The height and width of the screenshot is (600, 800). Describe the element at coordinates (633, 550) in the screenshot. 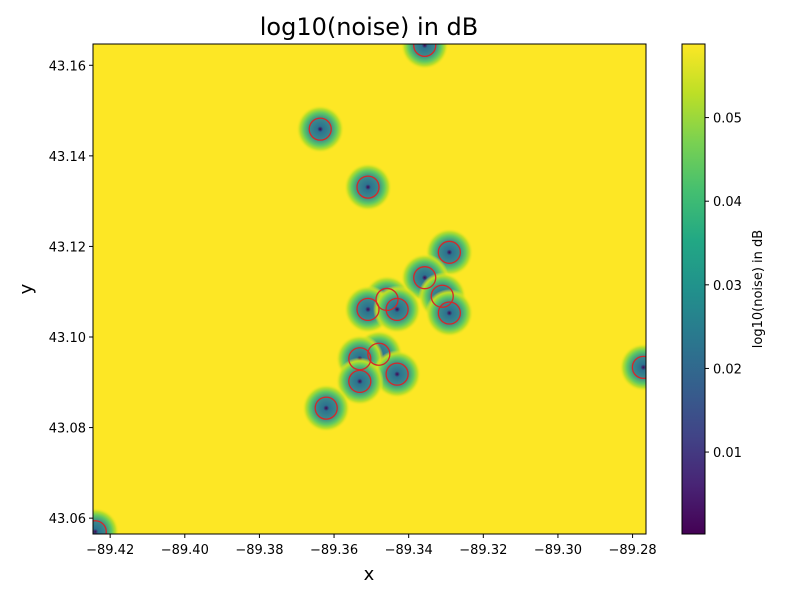

I see `x-tick-label: −89.28` at that location.